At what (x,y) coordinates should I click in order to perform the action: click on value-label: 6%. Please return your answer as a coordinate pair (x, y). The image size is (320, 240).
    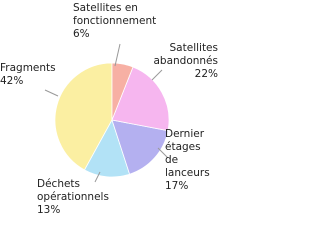
    Looking at the image, I should click on (81, 34).